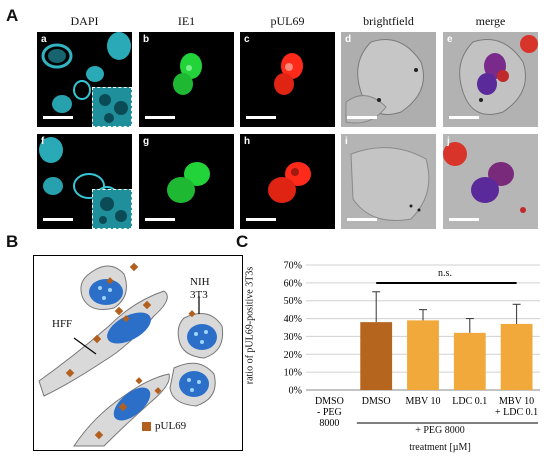  I want to click on x-tick-label: LDC 0.1, so click(469, 401).